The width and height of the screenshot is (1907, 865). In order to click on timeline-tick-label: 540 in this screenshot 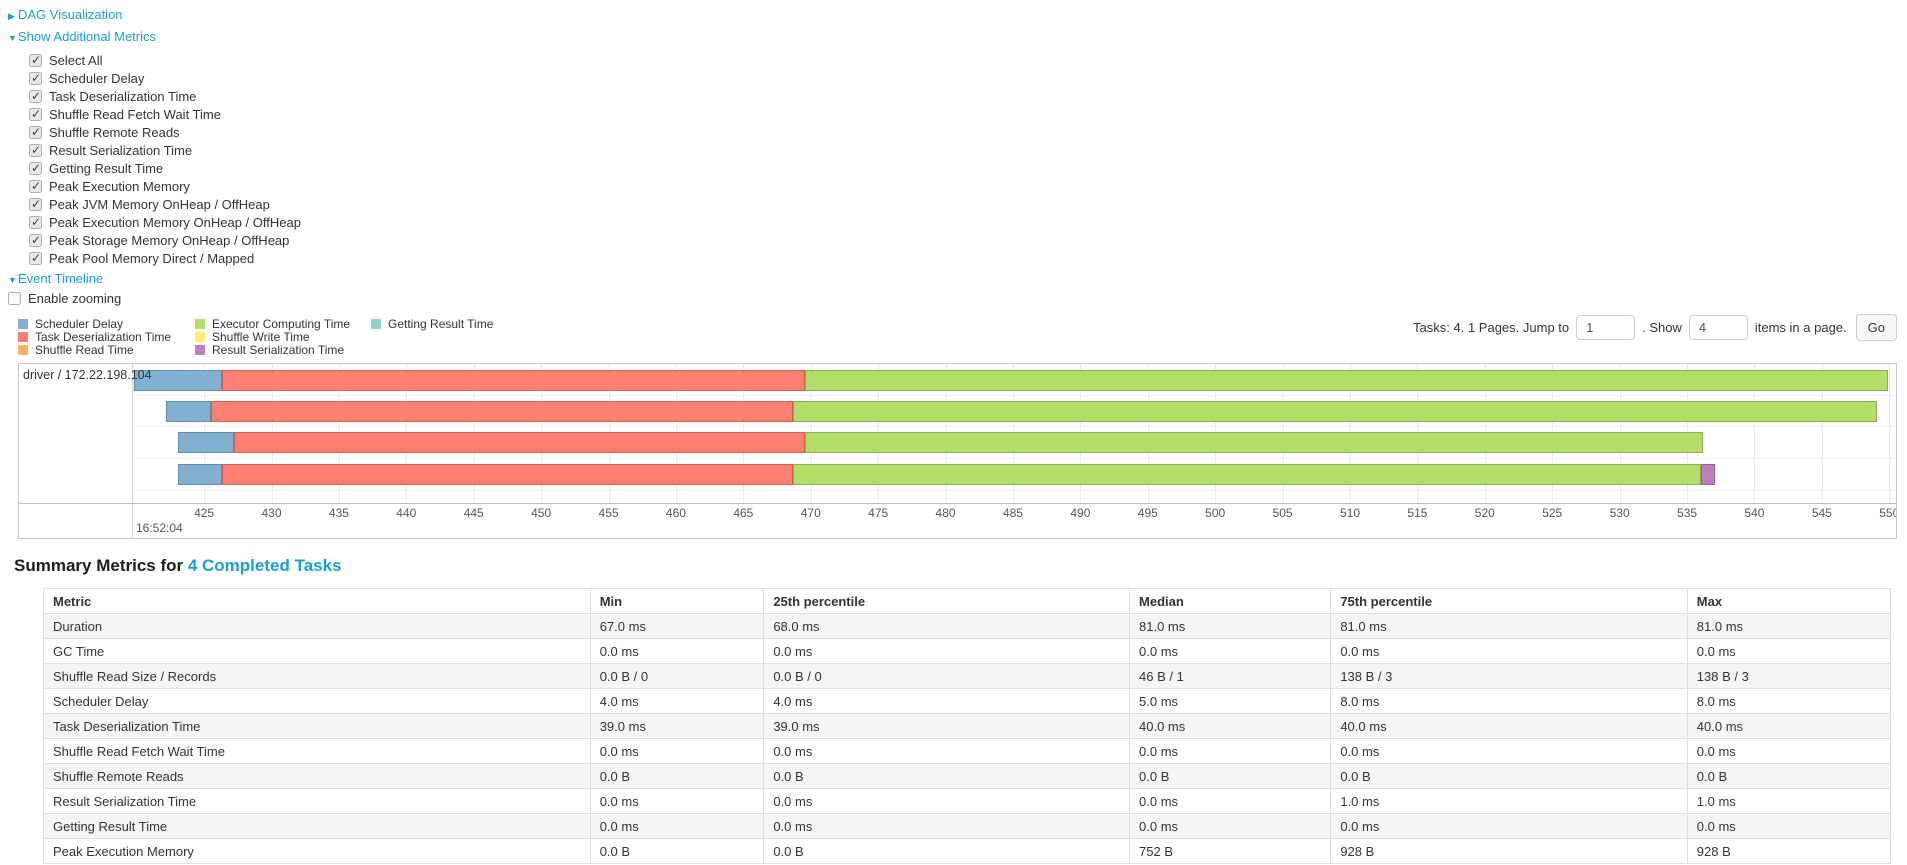, I will do `click(1754, 513)`.